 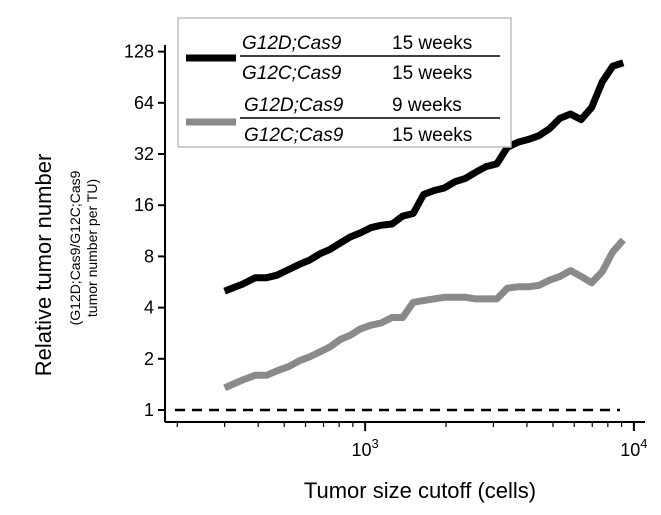 I want to click on legend-series-2-numerator: G12D;Cas9, so click(x=294, y=105).